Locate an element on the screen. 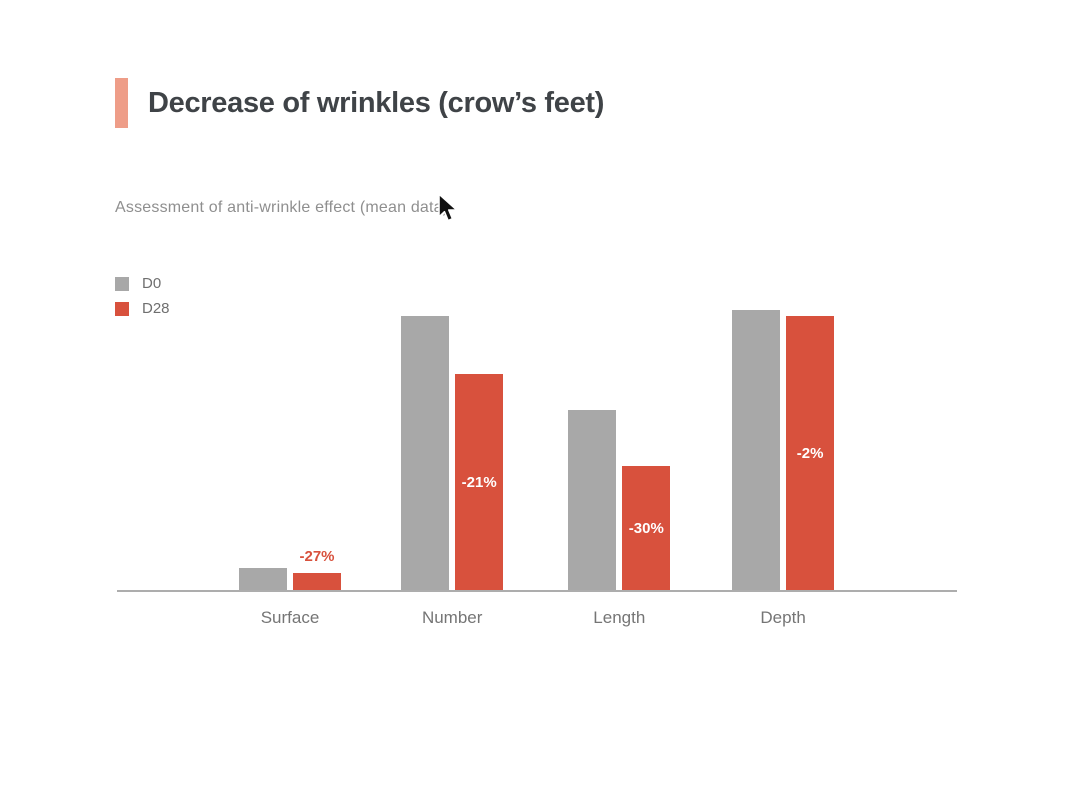  bar-label-depth: -2% is located at coordinates (810, 453).